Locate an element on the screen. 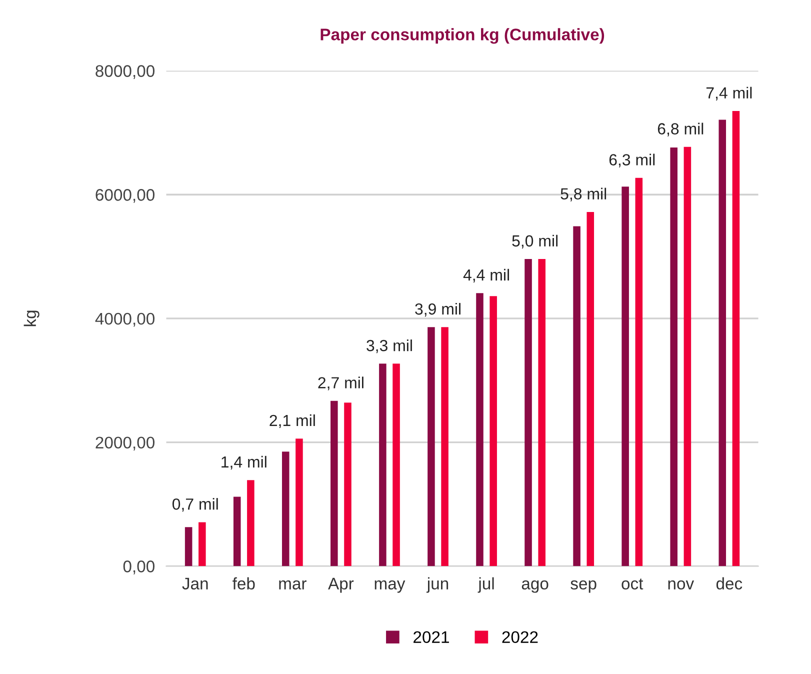 This screenshot has width=811, height=674. annotation: 7,4 mil is located at coordinates (729, 93).